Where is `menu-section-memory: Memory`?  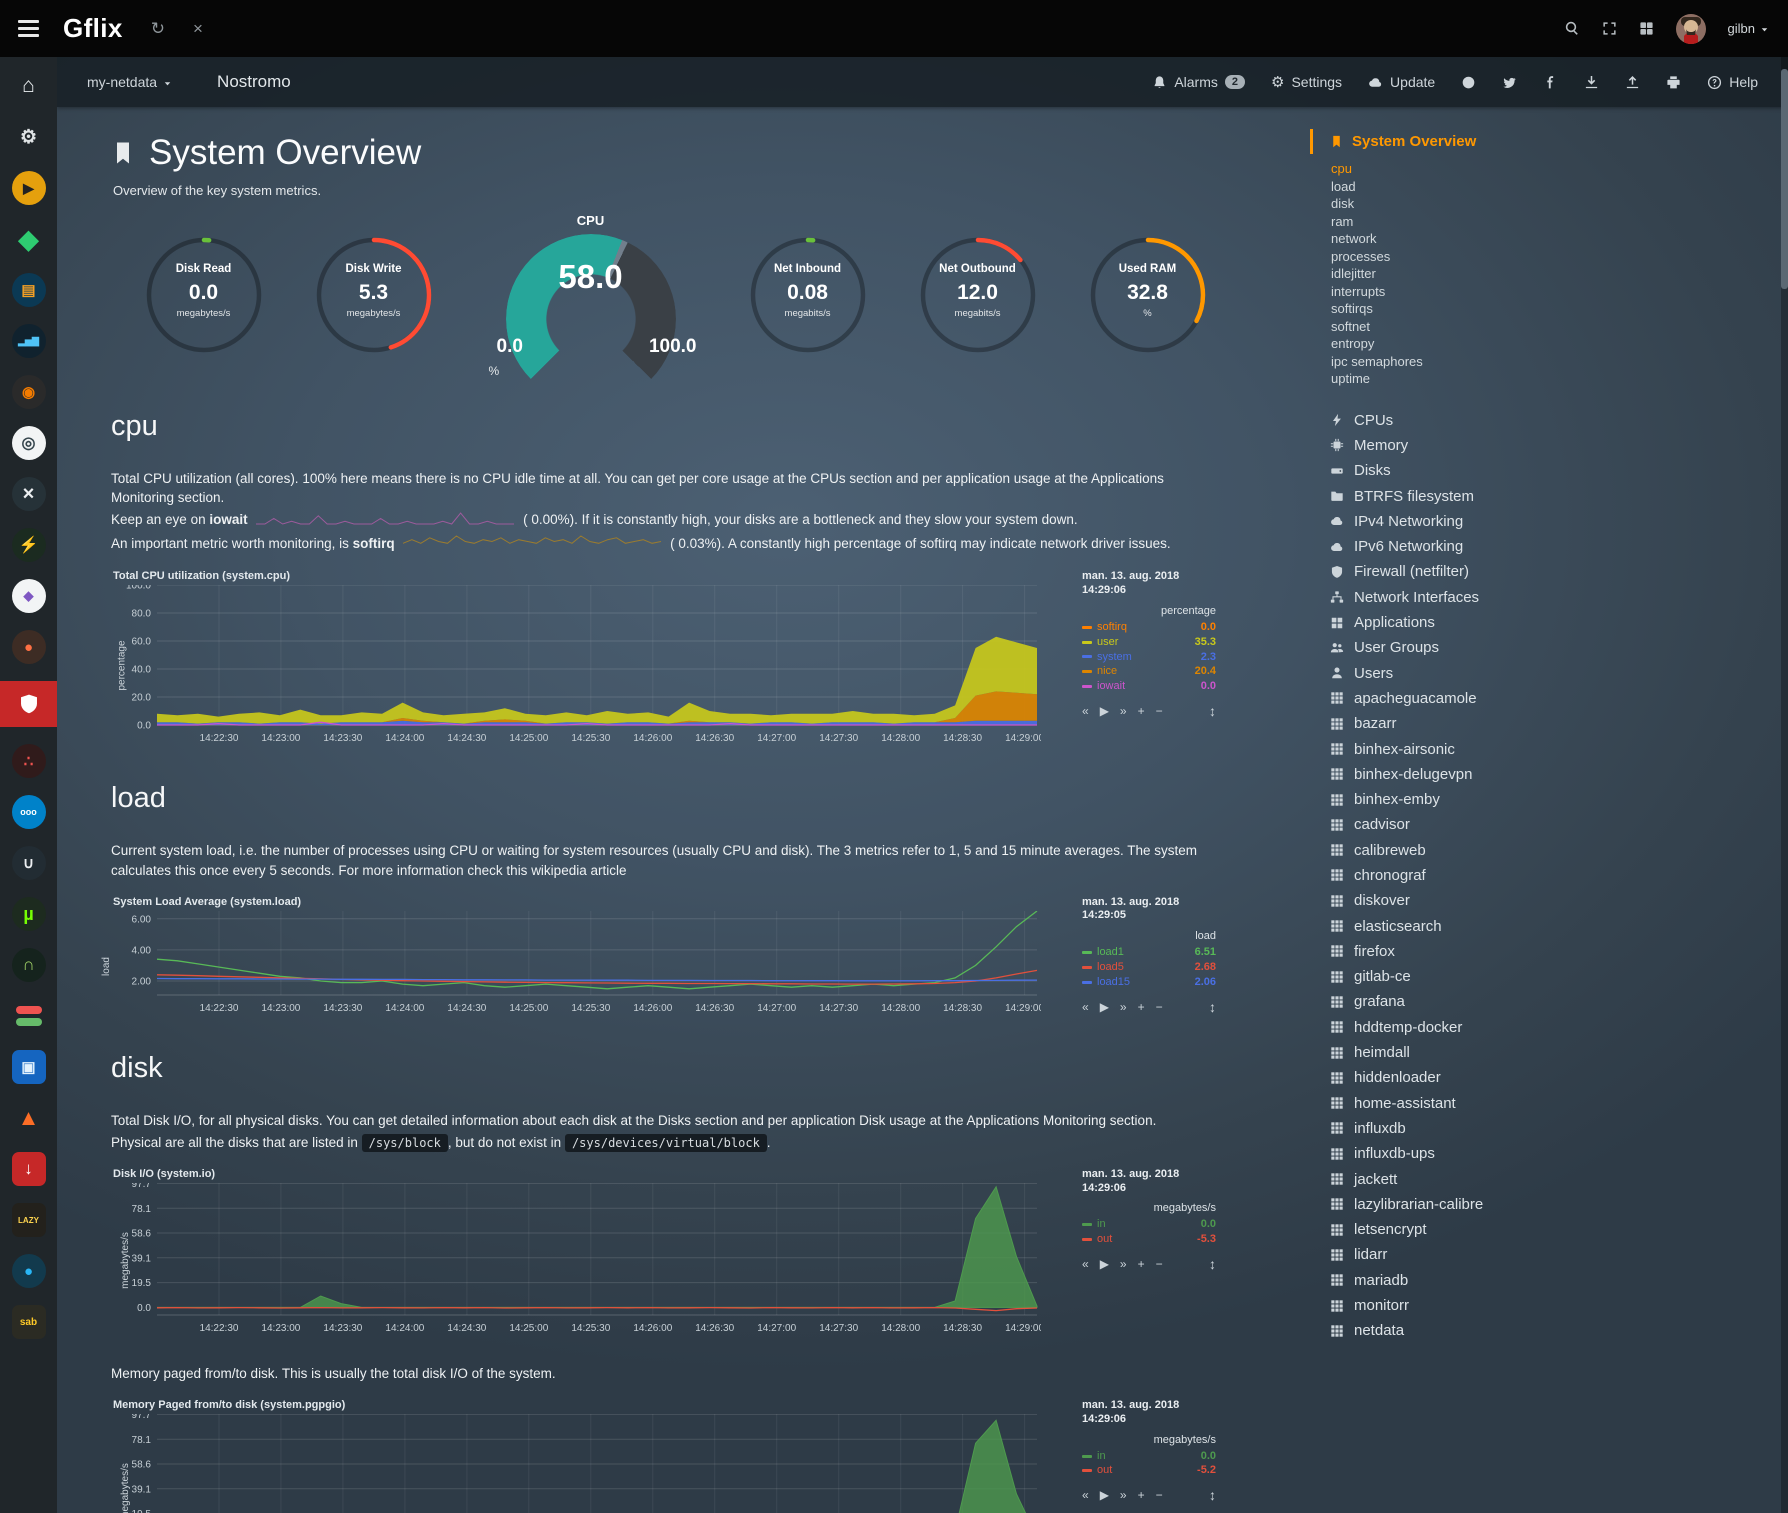
menu-section-memory: Memory is located at coordinates (1549, 445).